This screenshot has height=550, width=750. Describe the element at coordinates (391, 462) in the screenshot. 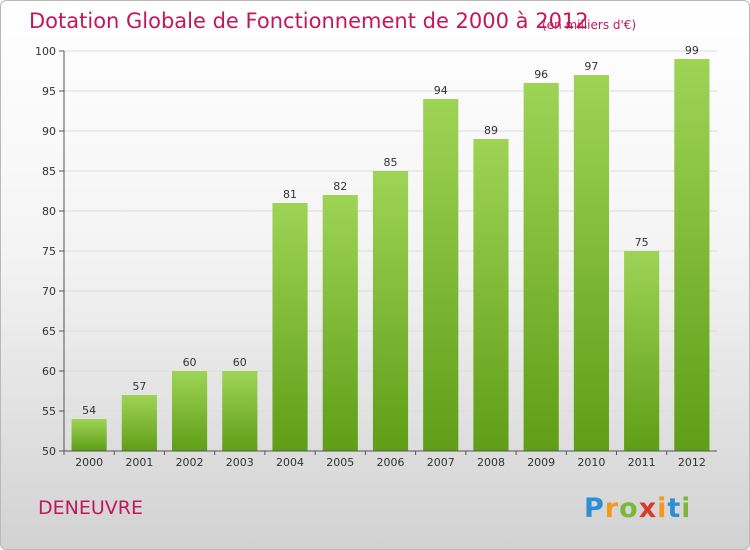

I see `x-tick-label-2006: 2006` at that location.